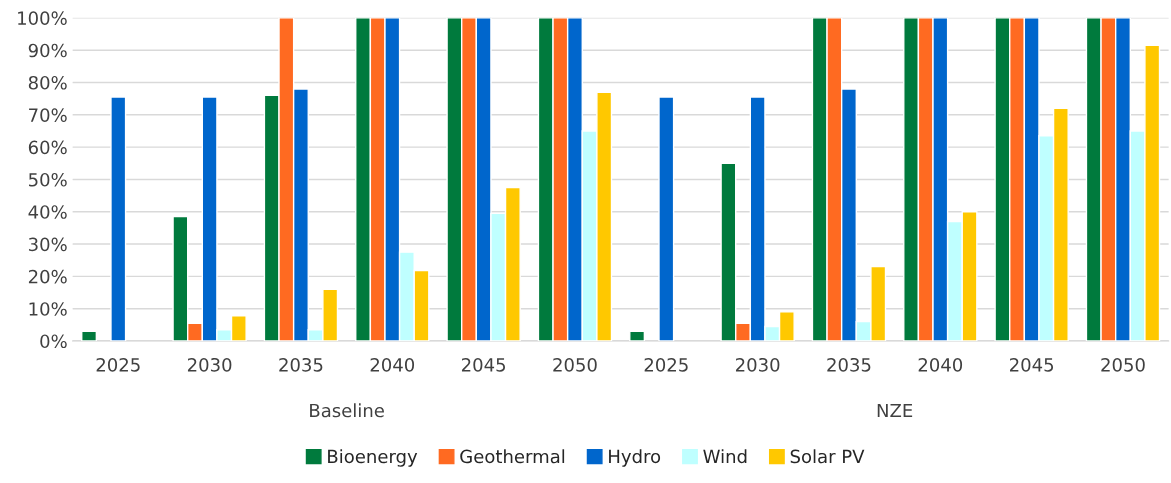 The height and width of the screenshot is (483, 1171). What do you see at coordinates (48, 309) in the screenshot?
I see `y-tick-label: 10%` at bounding box center [48, 309].